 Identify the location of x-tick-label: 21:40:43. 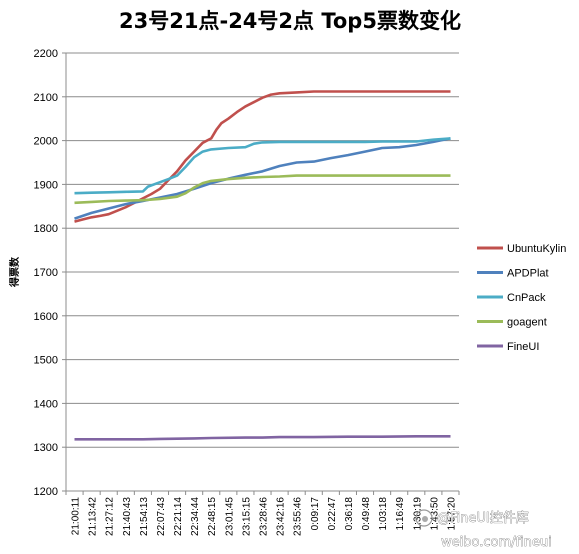
(127, 516).